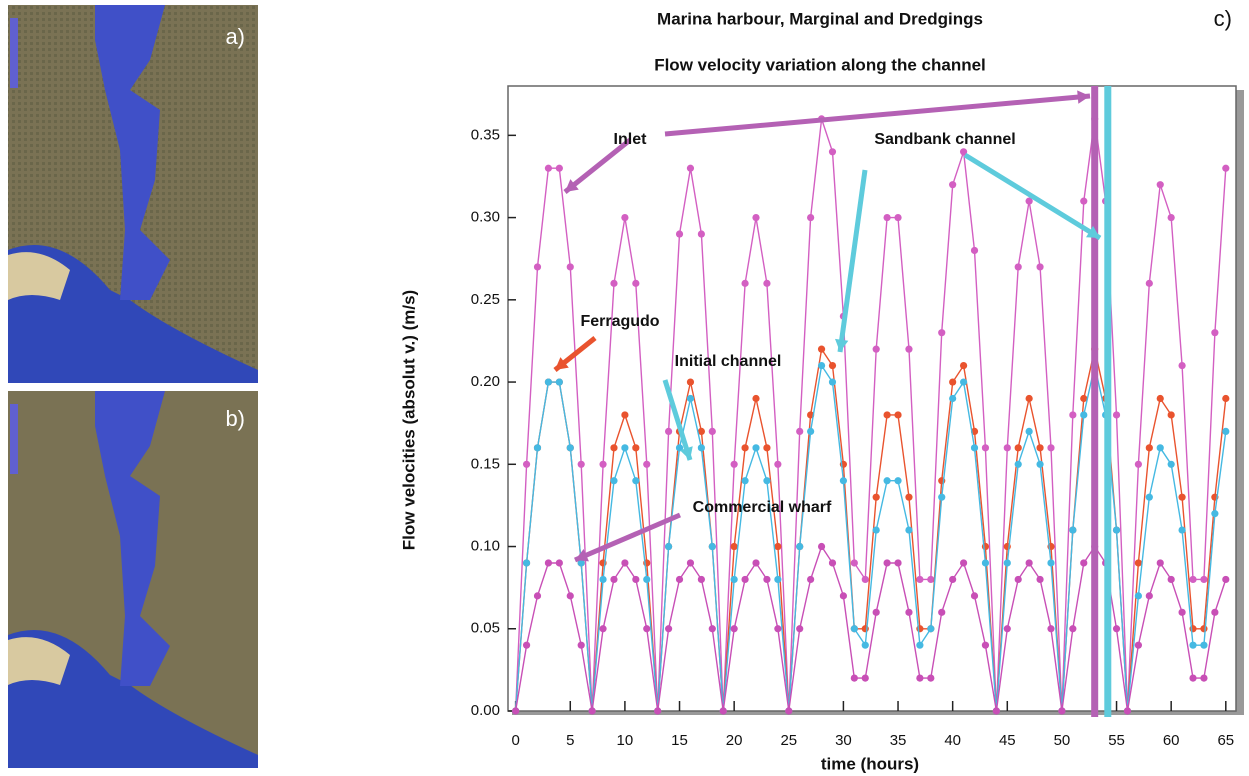  I want to click on y-axis-label: Flow velocities (absolut v.) (m/s), so click(408, 420).